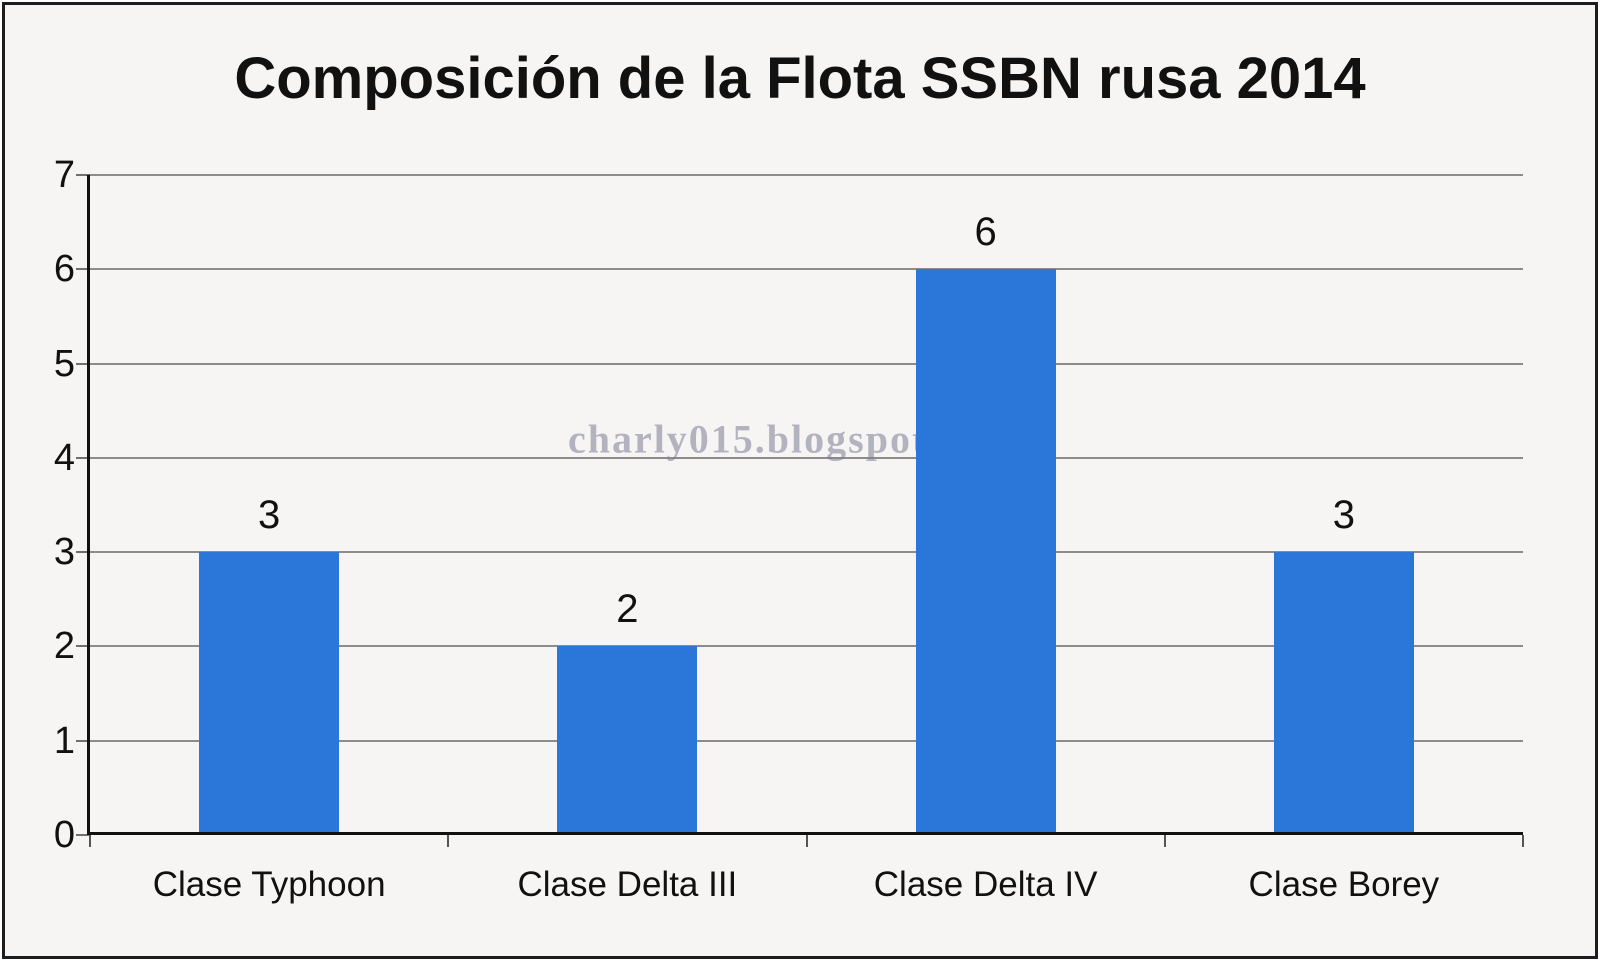  I want to click on y-tick-label: 3, so click(64, 552).